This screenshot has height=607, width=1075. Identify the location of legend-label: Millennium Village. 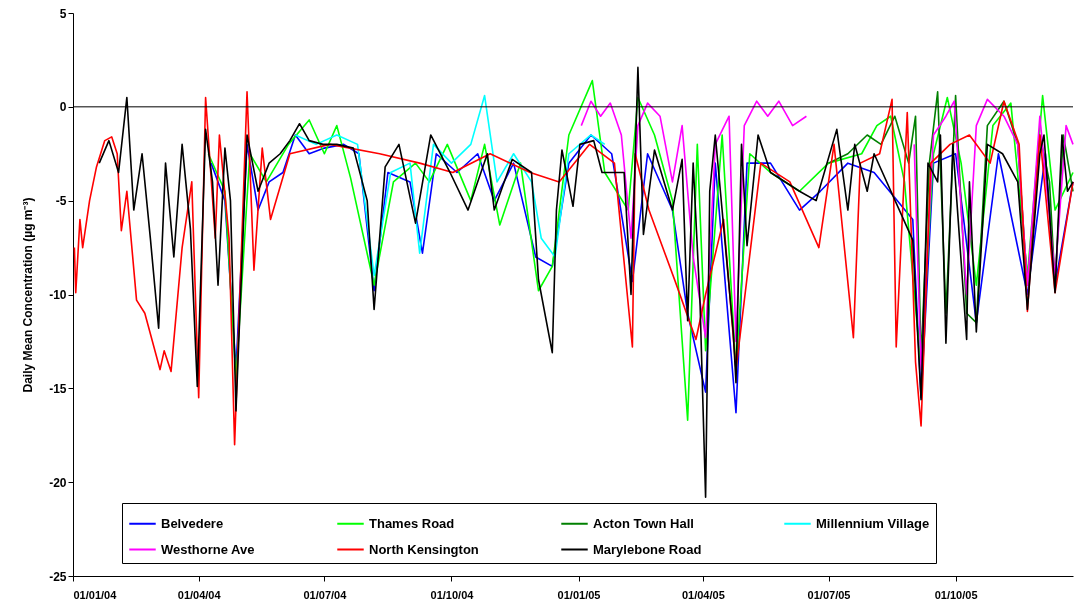
(873, 523).